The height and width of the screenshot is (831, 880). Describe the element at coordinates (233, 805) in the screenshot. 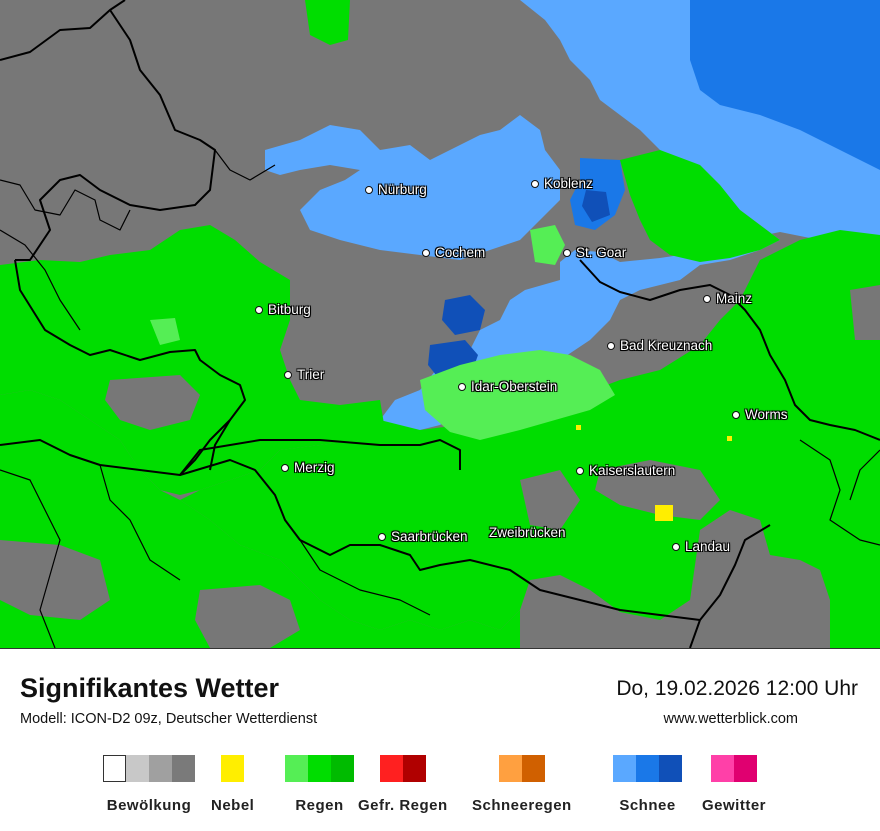

I see `legend-label: Nebel` at that location.